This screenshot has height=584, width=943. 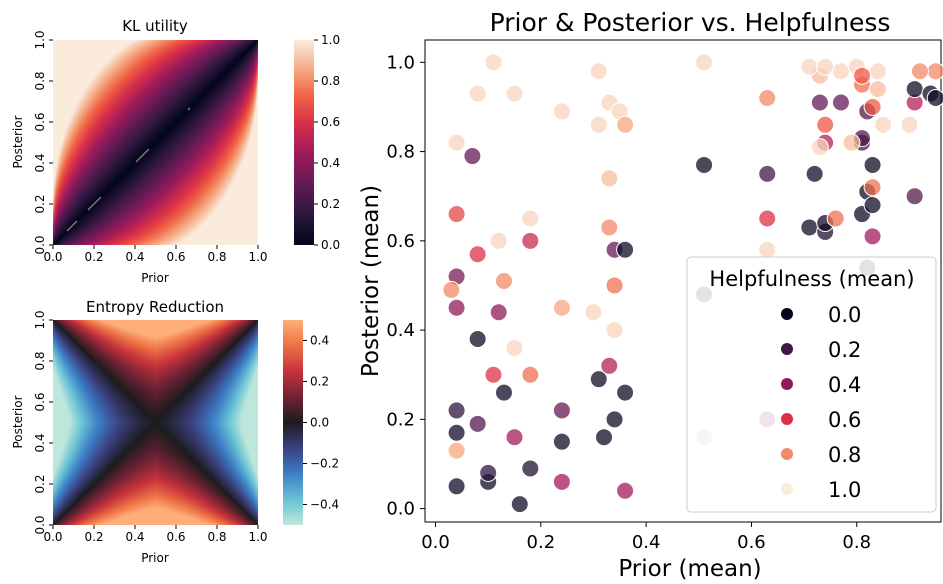 What do you see at coordinates (844, 350) in the screenshot?
I see `legend-label: 0.2` at bounding box center [844, 350].